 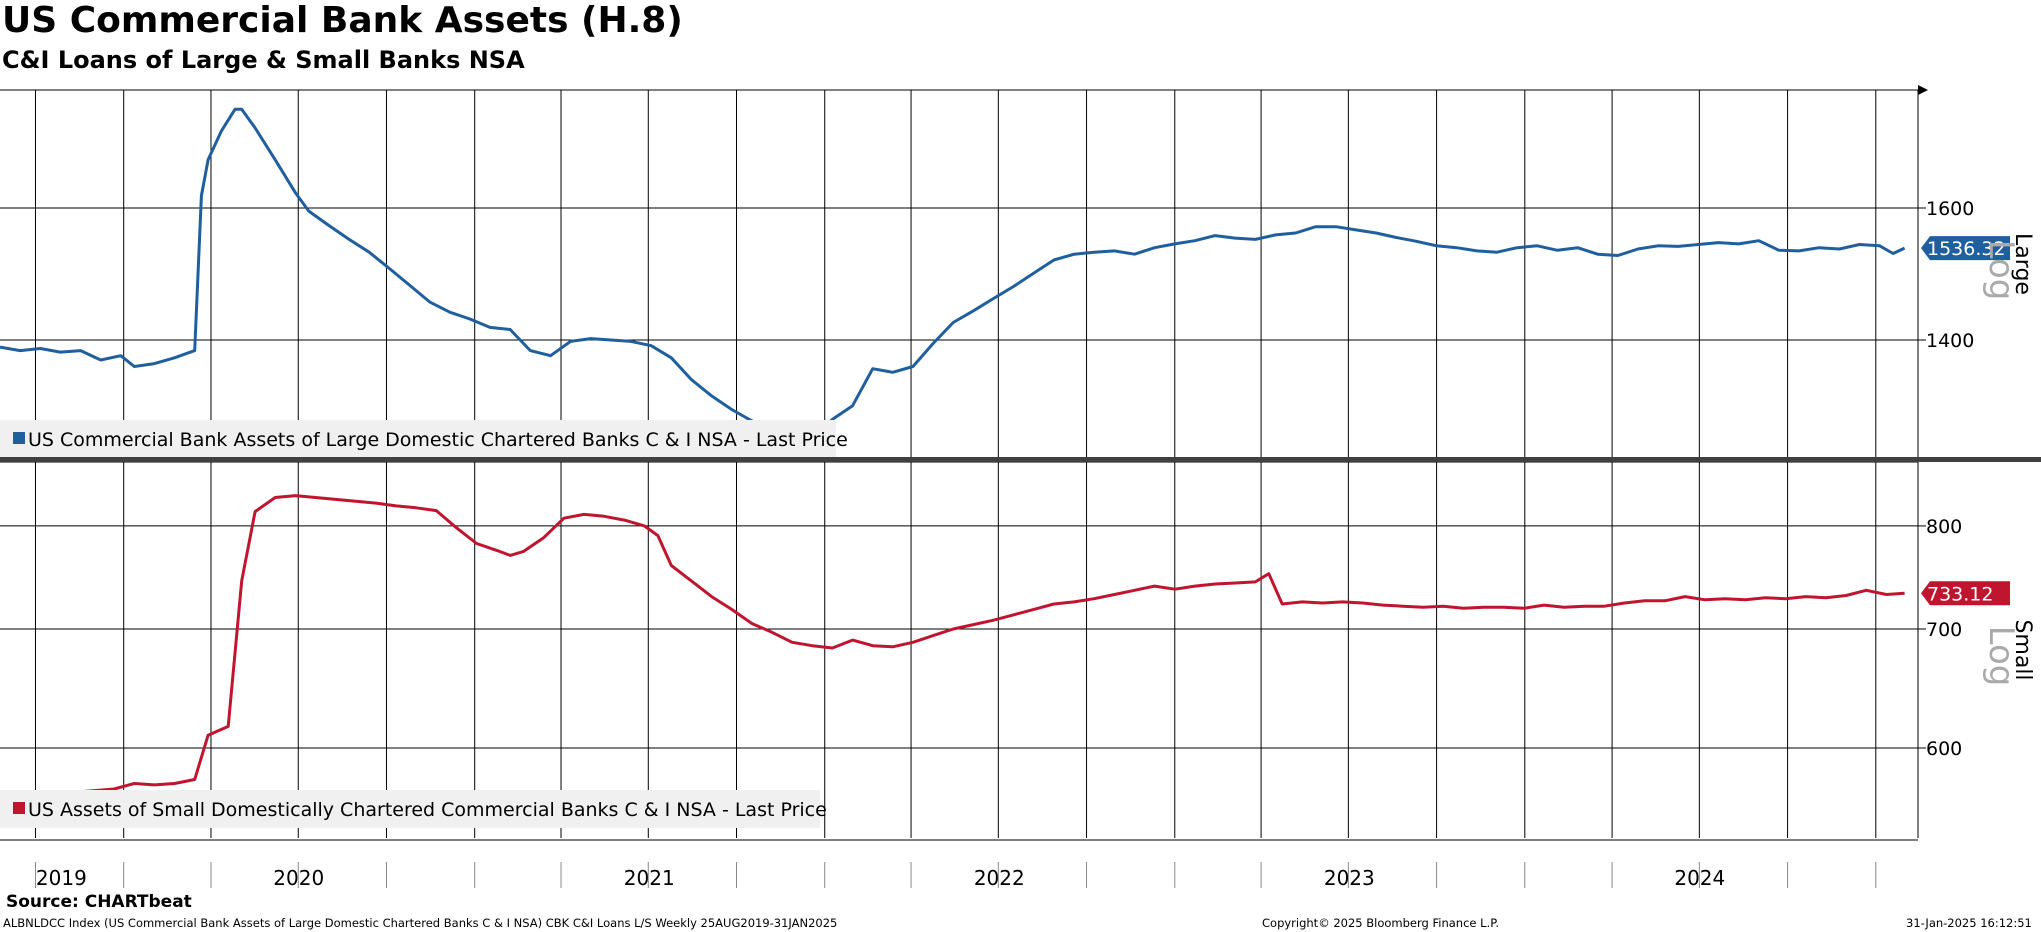 What do you see at coordinates (1969, 923) in the screenshot?
I see `timestamp: 31-Jan-2025 16:12:51` at bounding box center [1969, 923].